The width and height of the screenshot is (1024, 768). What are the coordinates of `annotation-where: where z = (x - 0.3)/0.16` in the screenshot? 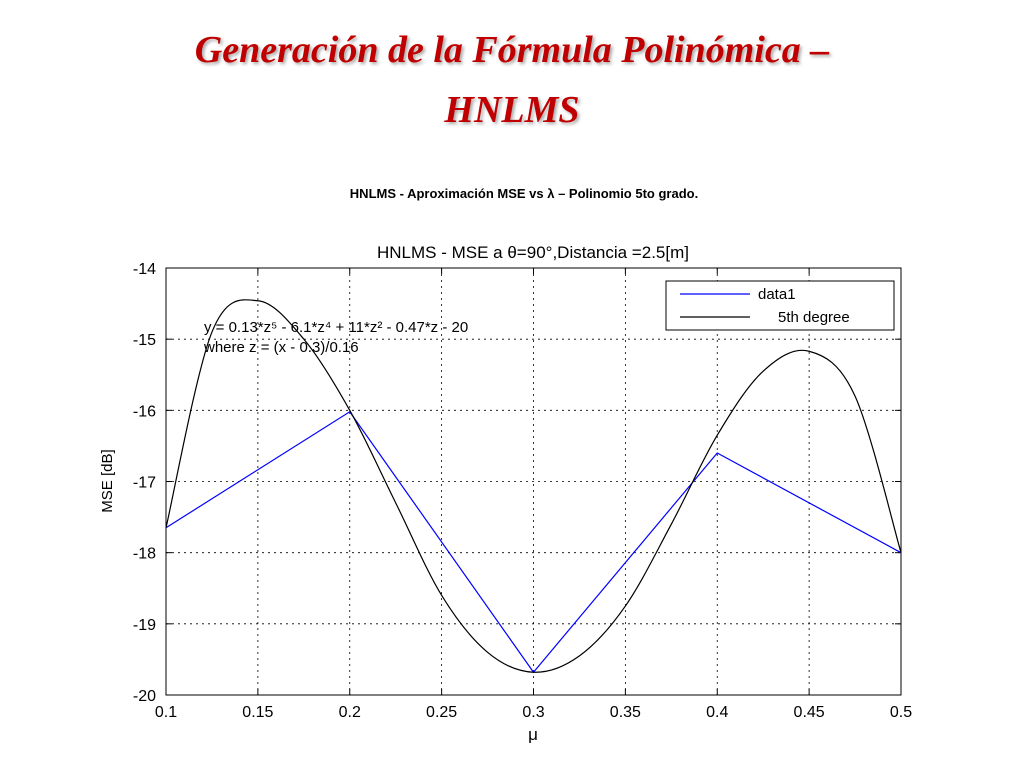 It's located at (281, 347).